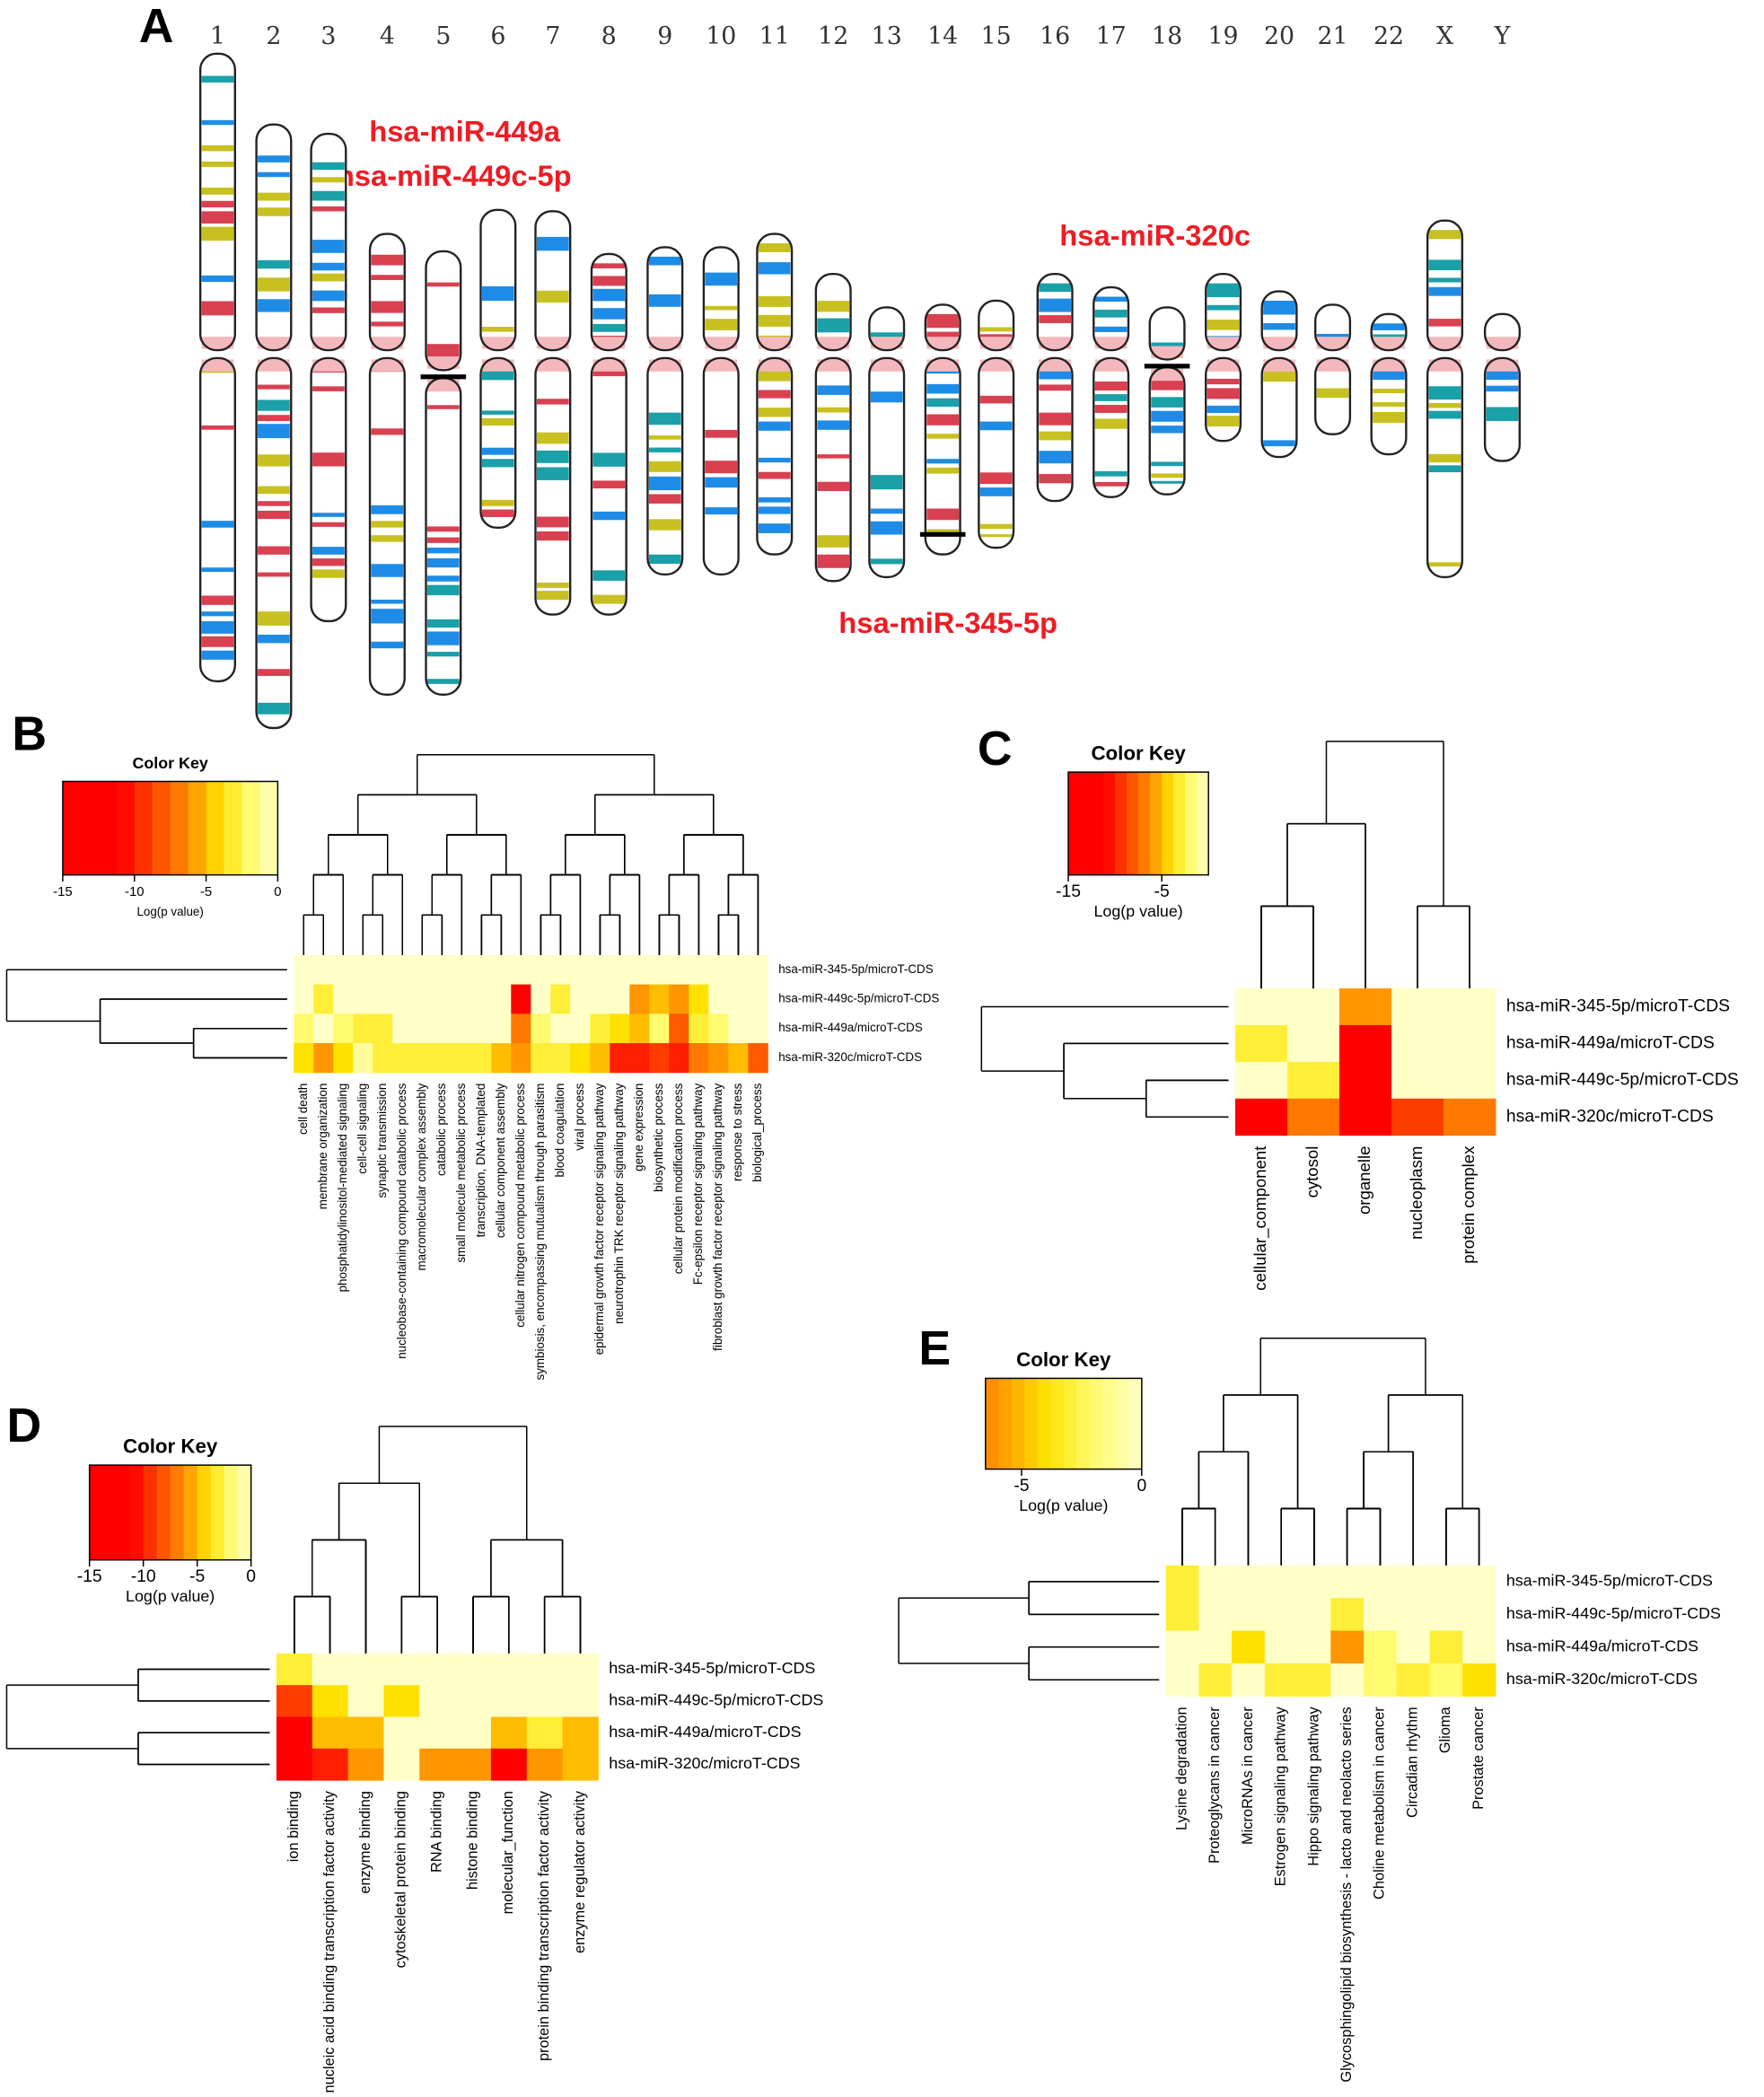  Describe the element at coordinates (775, 36) in the screenshot. I see `chromosome-label: 11` at that location.